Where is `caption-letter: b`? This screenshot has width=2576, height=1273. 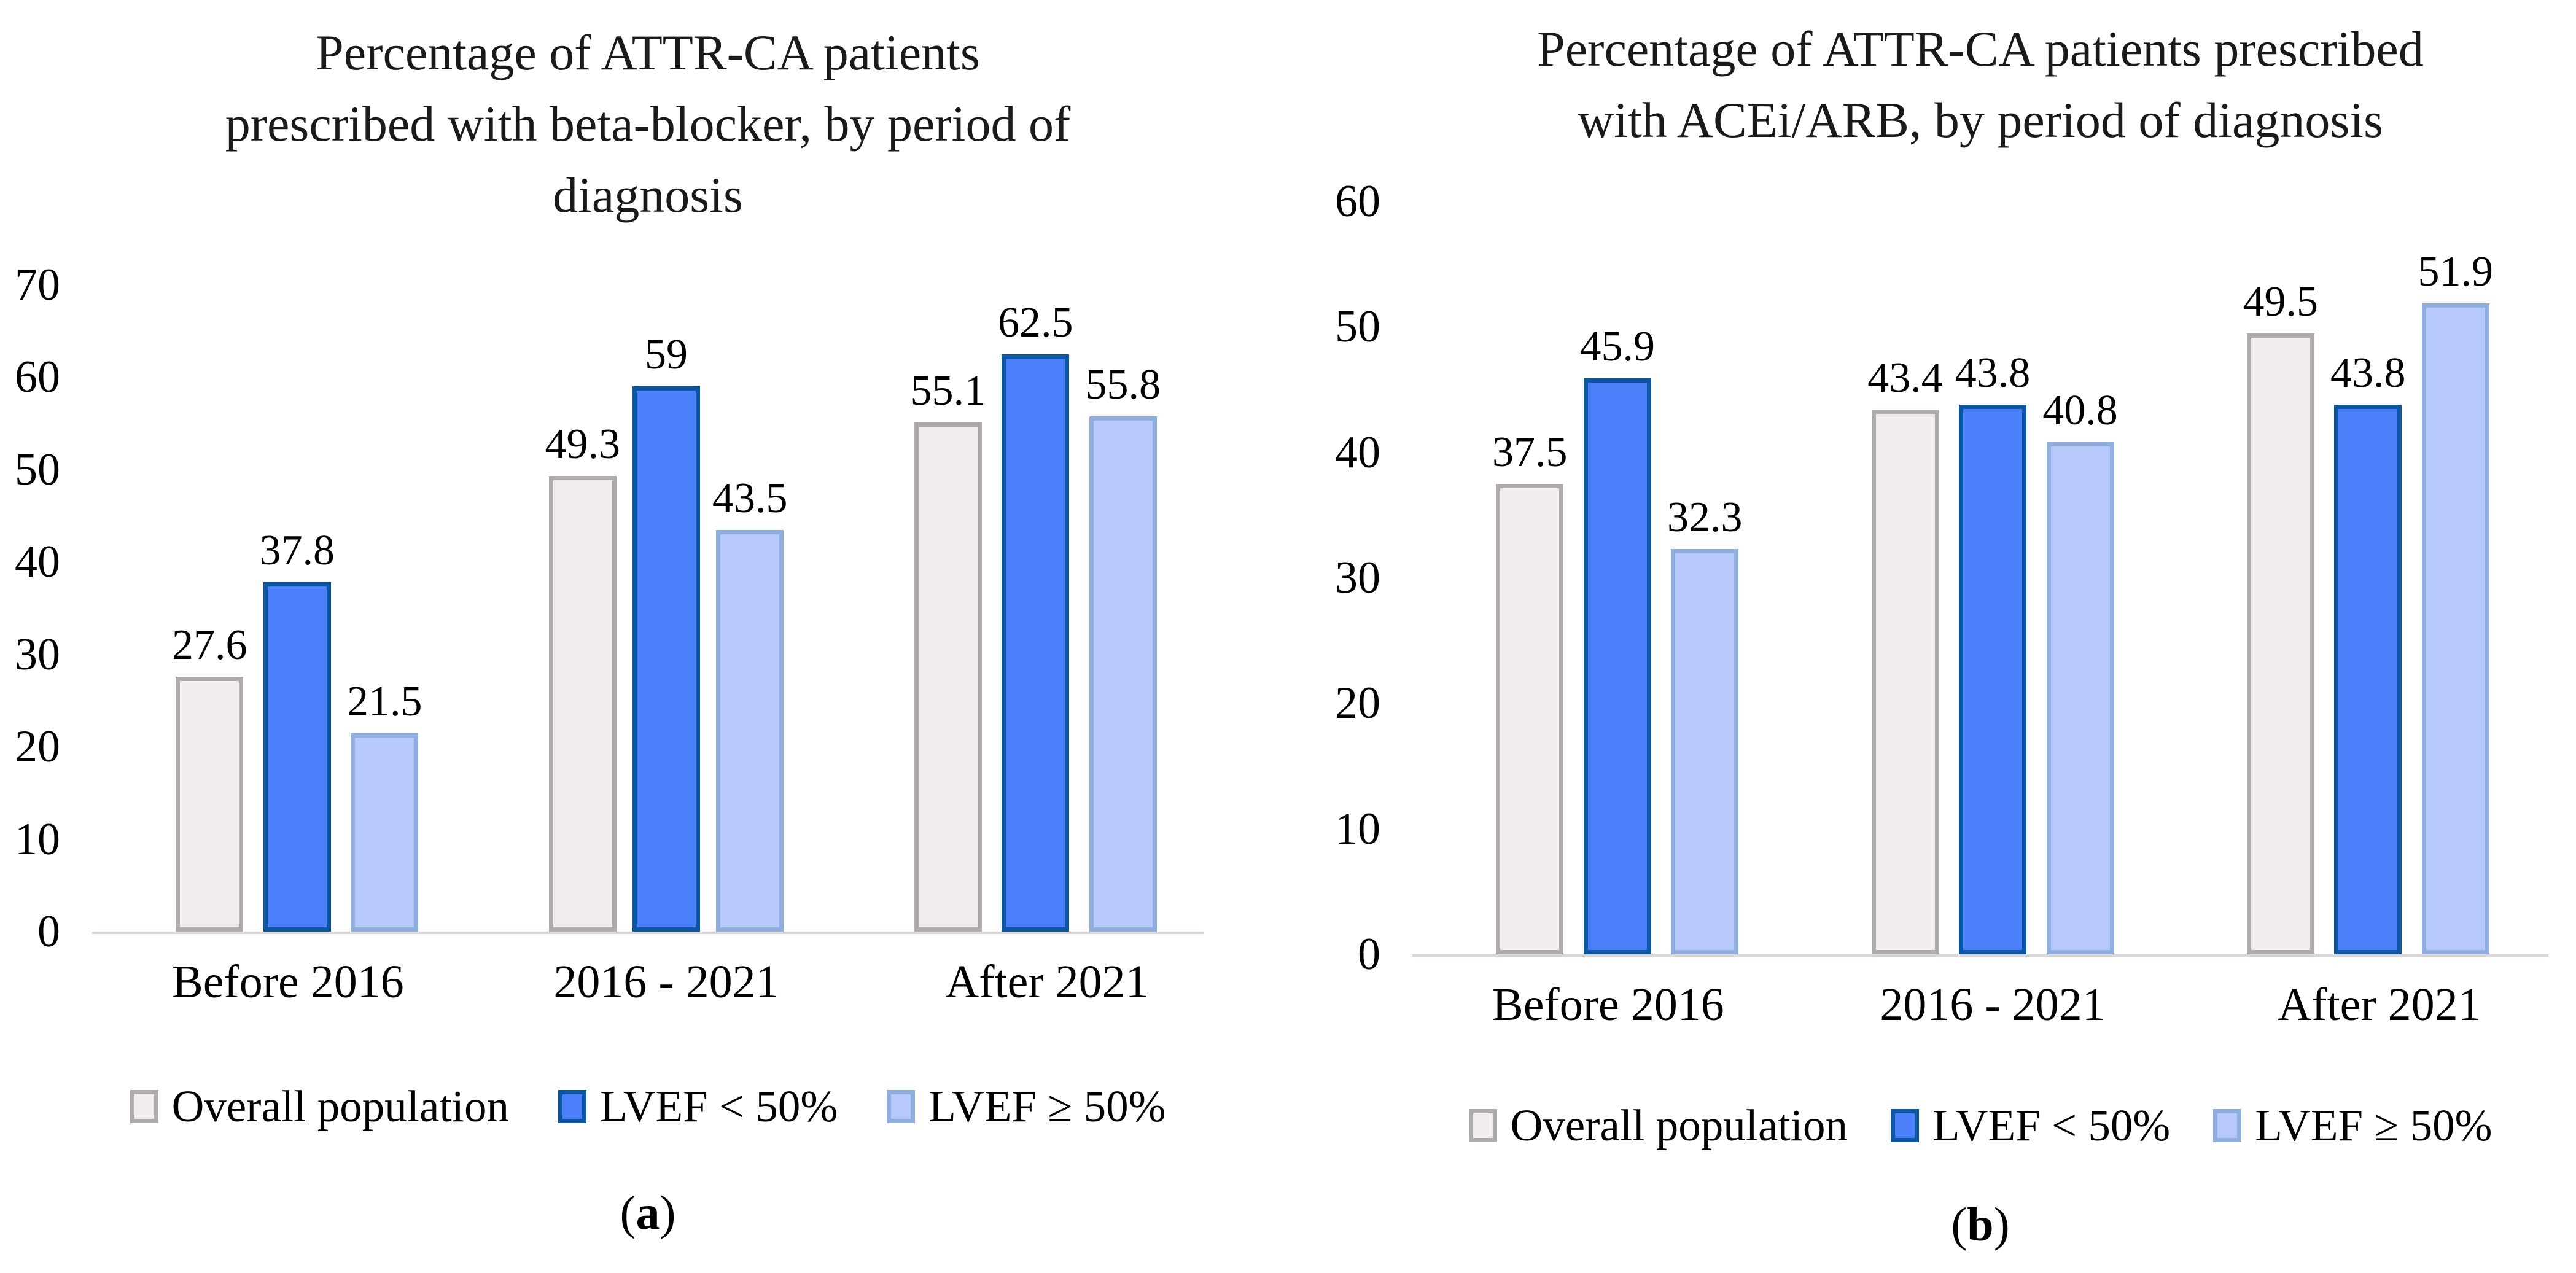 caption-letter: b is located at coordinates (1980, 1224).